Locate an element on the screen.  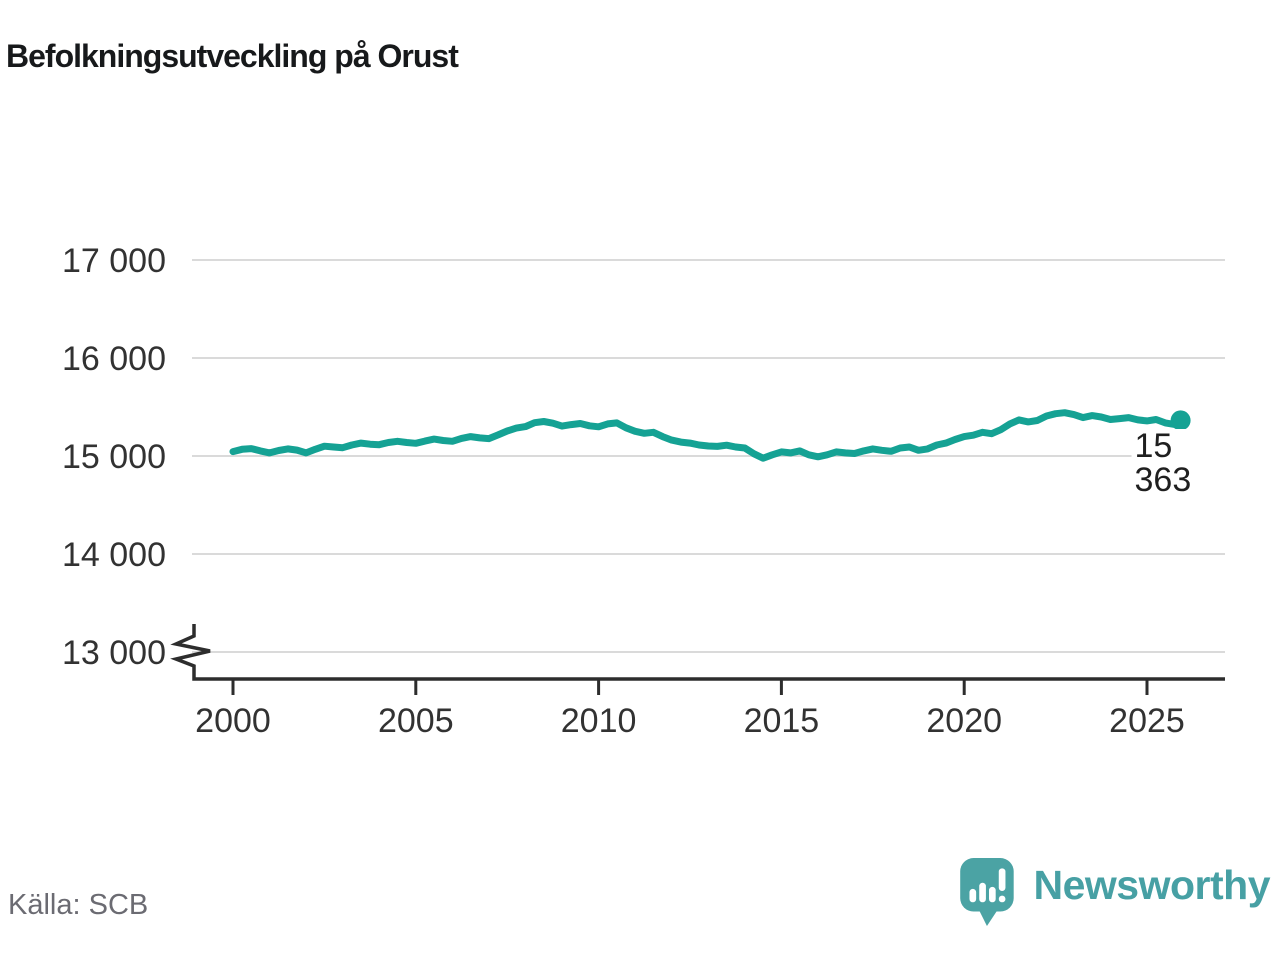
x-tick-label: 2020 is located at coordinates (964, 721).